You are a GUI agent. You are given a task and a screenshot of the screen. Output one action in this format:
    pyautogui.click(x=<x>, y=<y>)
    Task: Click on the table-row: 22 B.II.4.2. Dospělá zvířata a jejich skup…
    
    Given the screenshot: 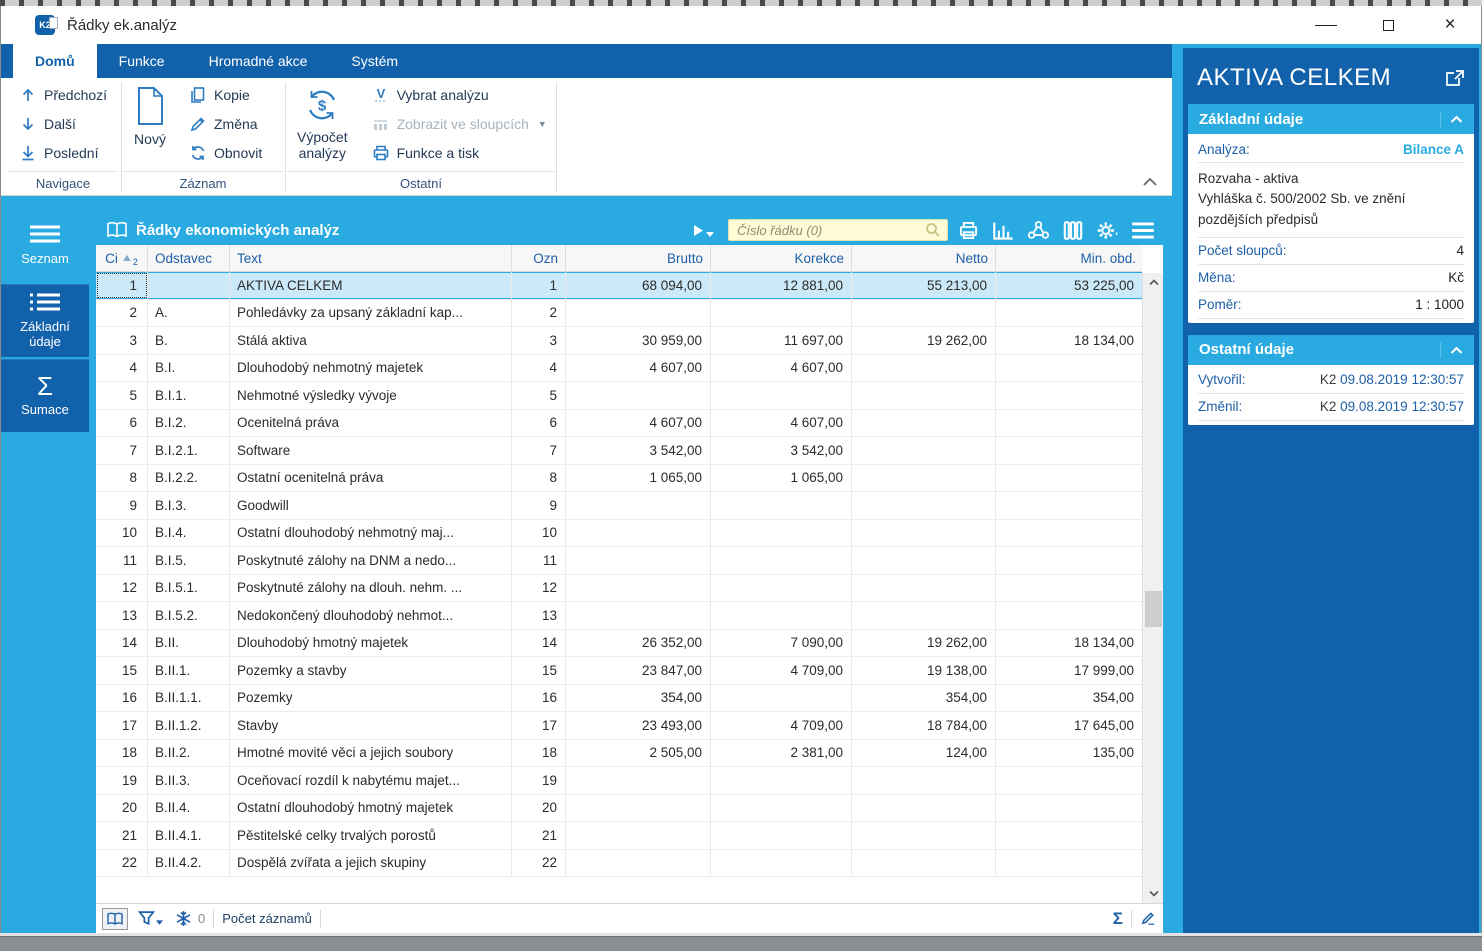 What is the action you would take?
    pyautogui.click(x=619, y=863)
    